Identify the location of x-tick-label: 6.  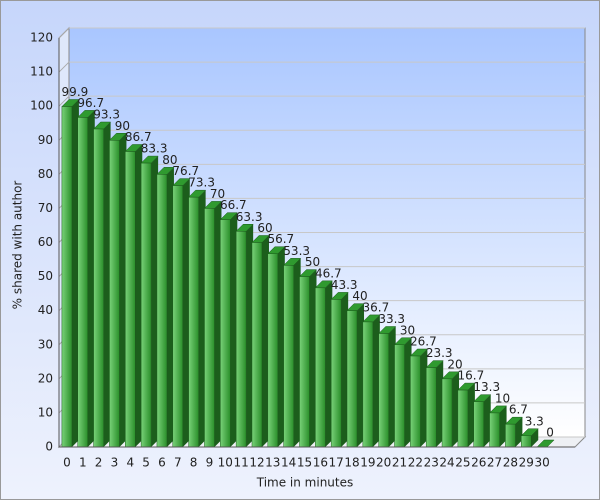
(162, 463).